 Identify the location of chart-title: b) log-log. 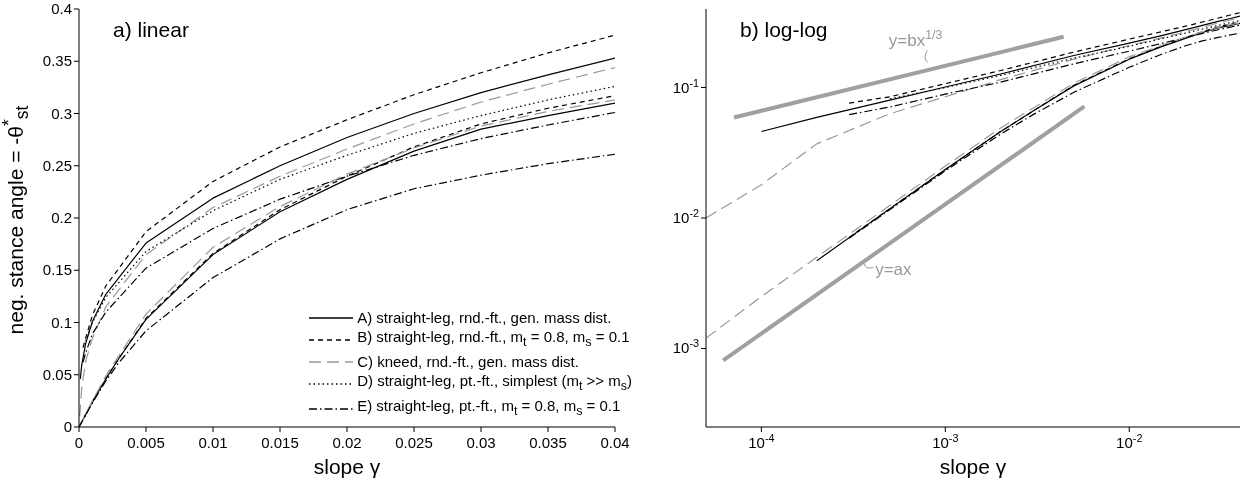
(784, 30).